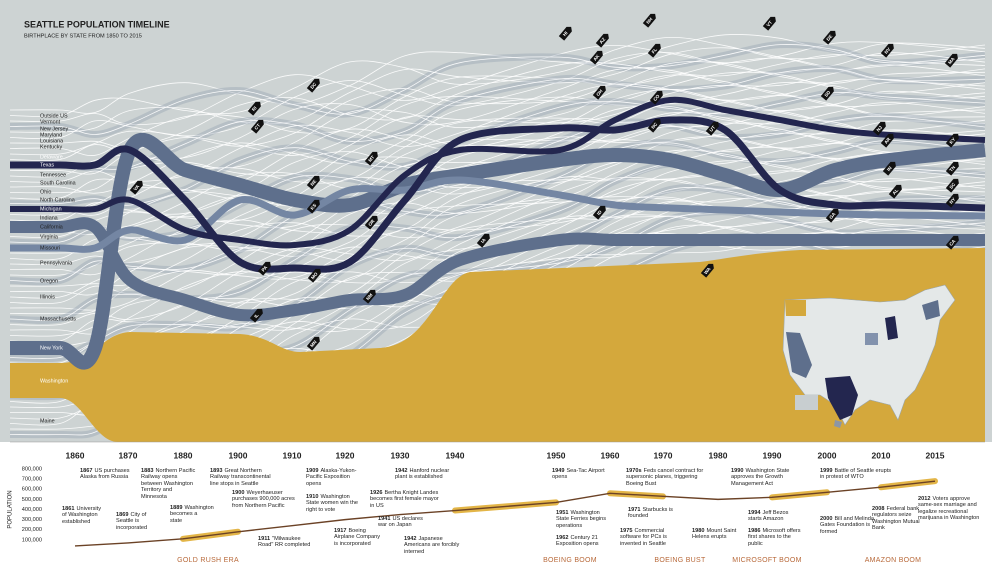 This screenshot has height=575, width=992. What do you see at coordinates (208, 560) in the screenshot?
I see `era-label: GOLD RUSH ERA` at bounding box center [208, 560].